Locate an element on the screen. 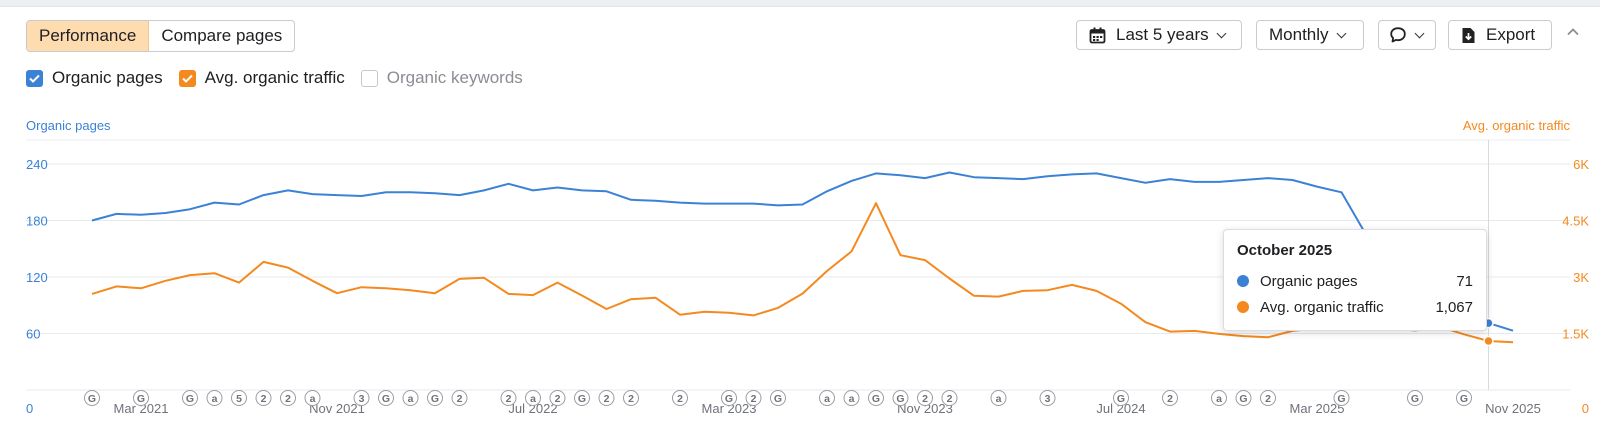  x-axis-tick: Nov 2021 is located at coordinates (337, 408).